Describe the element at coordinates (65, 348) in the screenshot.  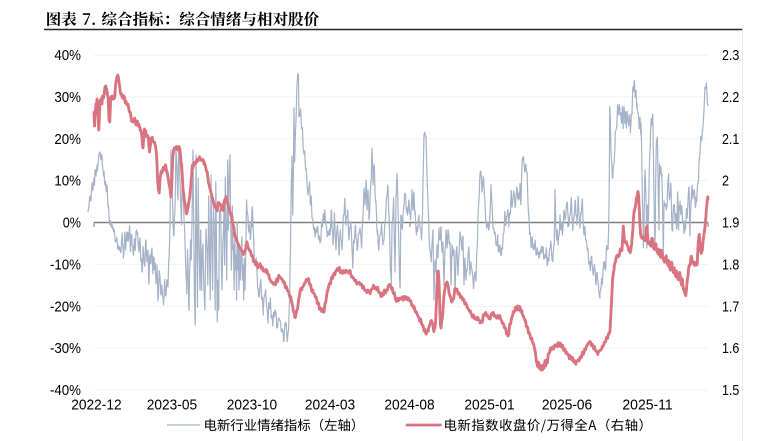
I see `svg-text: -30%` at that location.